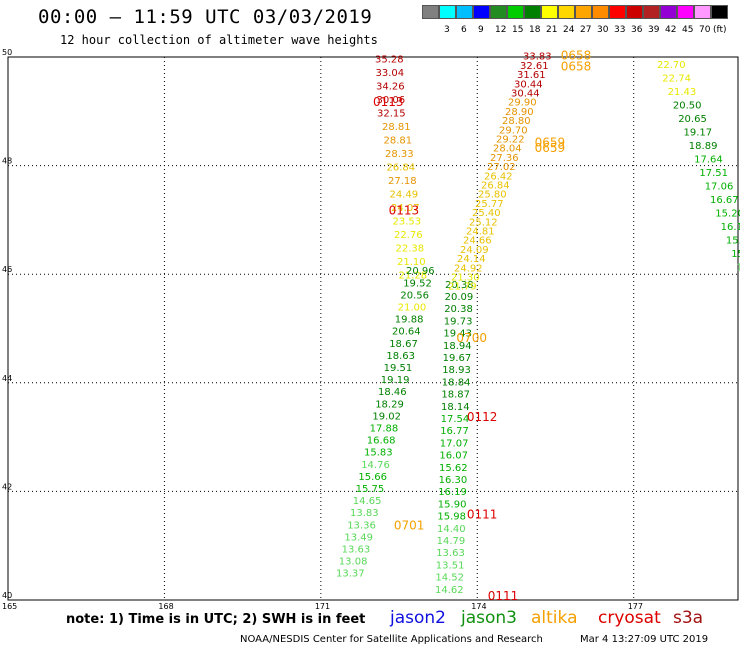 The width and height of the screenshot is (740, 650). Describe the element at coordinates (7, 595) in the screenshot. I see `lat-tick-label: 40` at that location.